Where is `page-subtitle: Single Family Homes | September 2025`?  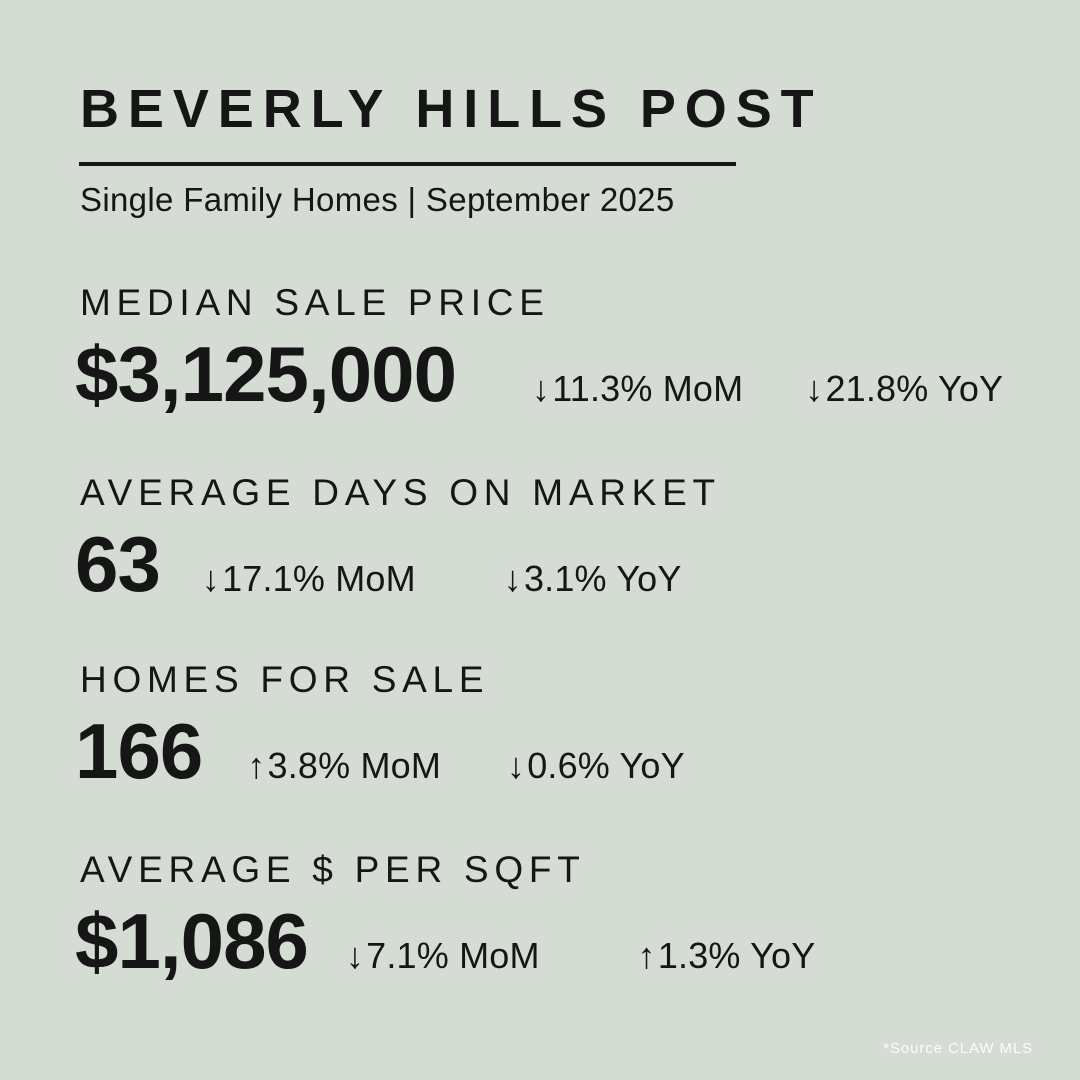
page-subtitle: Single Family Homes | September 2025 is located at coordinates (377, 199).